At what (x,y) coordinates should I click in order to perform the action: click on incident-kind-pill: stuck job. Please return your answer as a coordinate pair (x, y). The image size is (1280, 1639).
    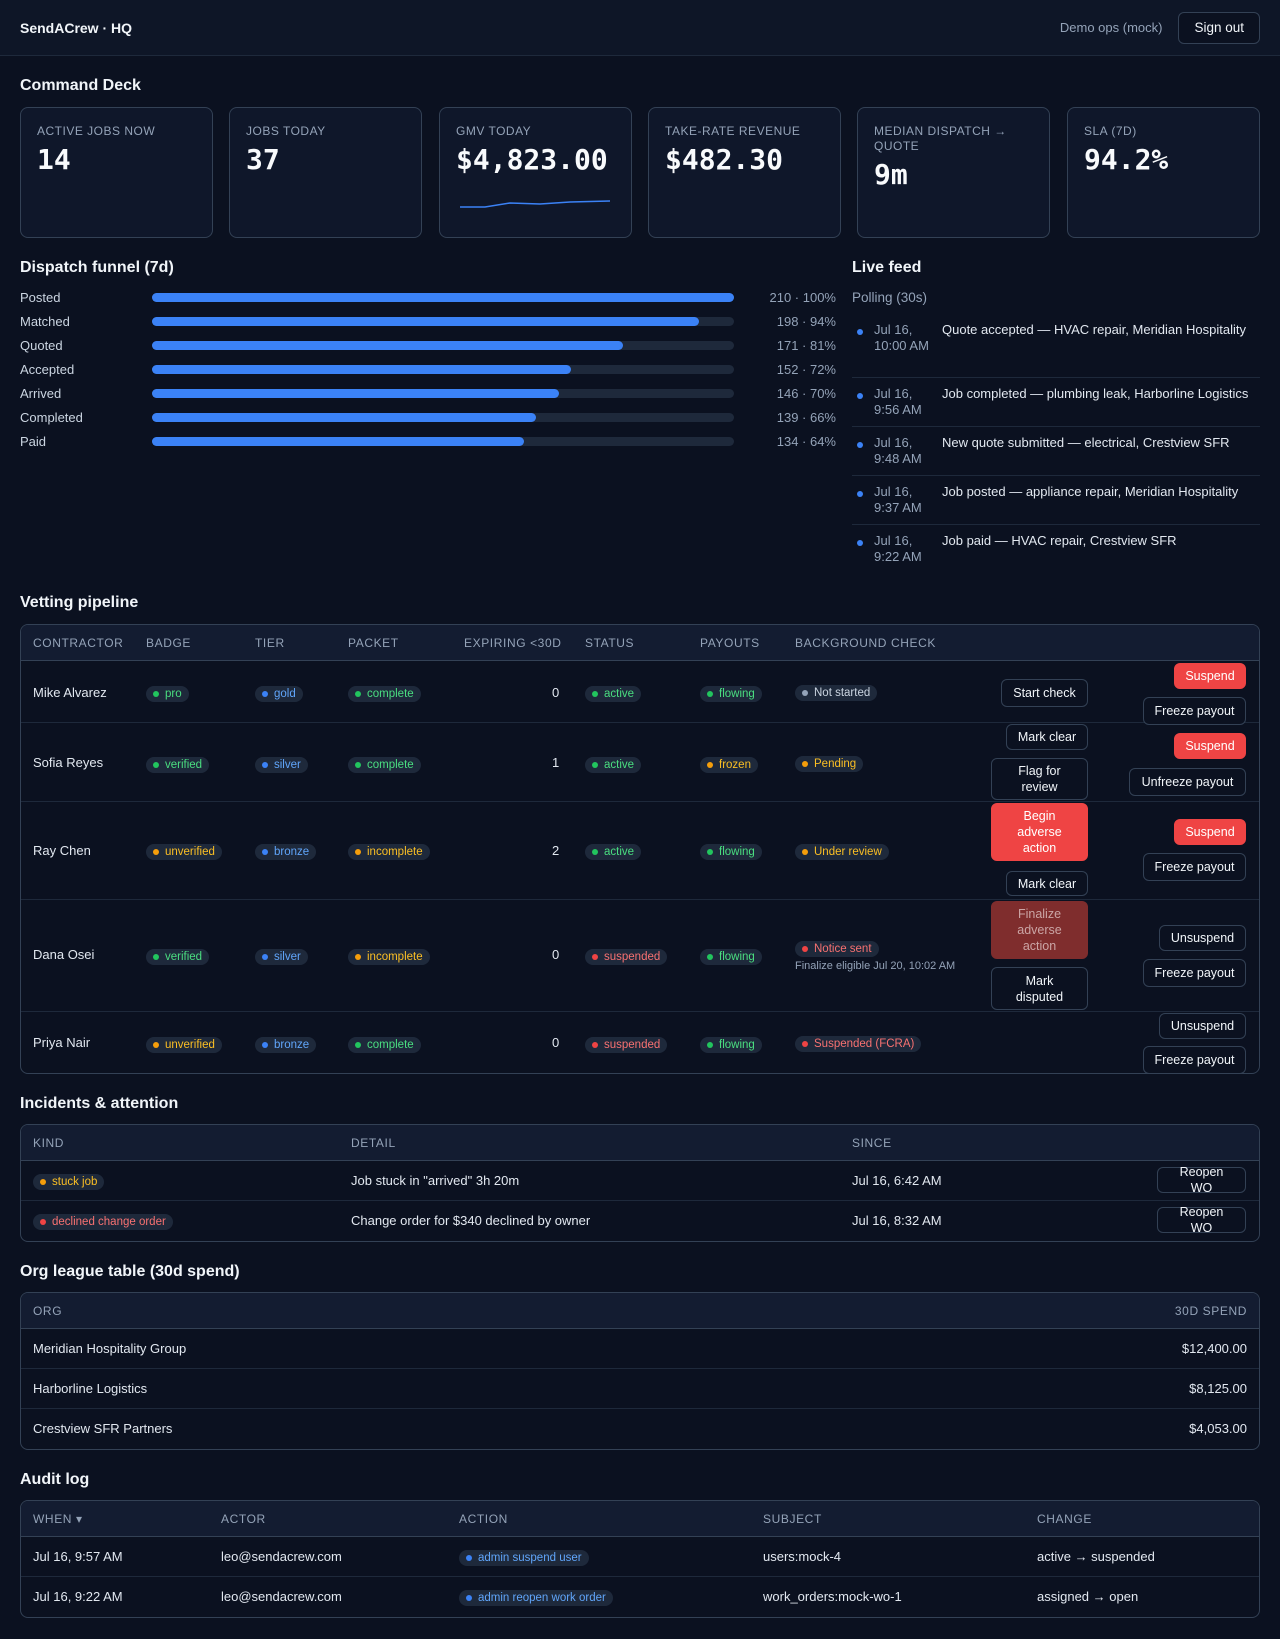
    Looking at the image, I should click on (69, 1182).